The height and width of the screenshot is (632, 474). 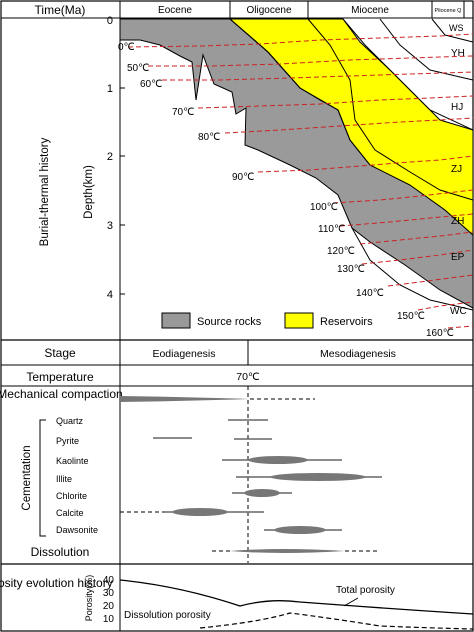 What do you see at coordinates (110, 226) in the screenshot?
I see `depth-tick-3: 3` at bounding box center [110, 226].